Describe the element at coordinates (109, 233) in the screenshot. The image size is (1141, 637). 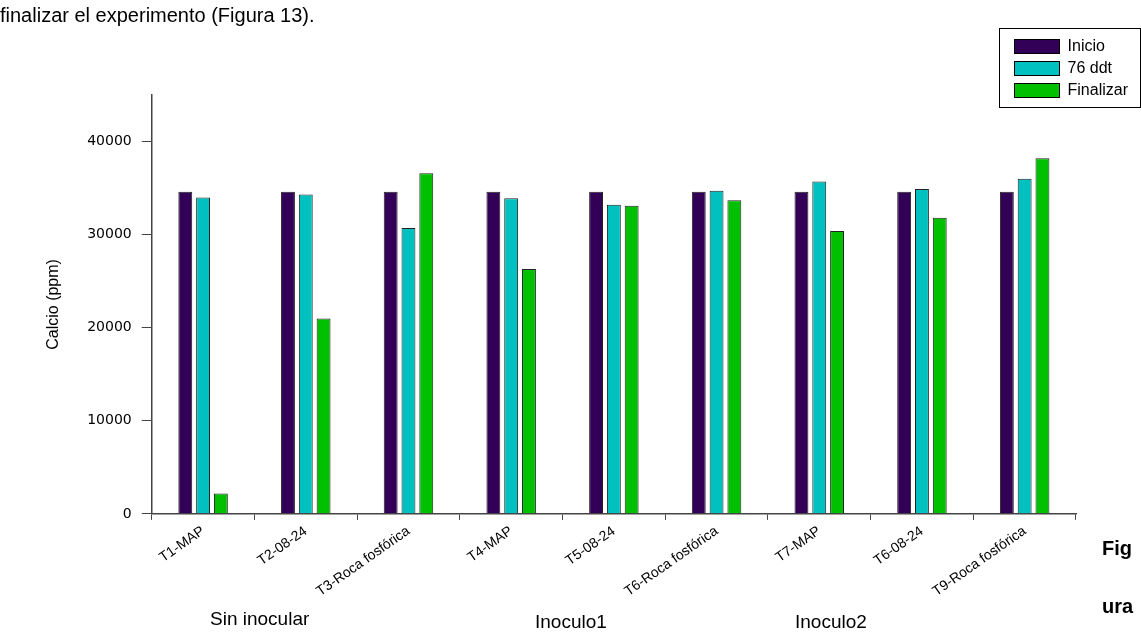
I see `y-tick-label: 30000` at that location.